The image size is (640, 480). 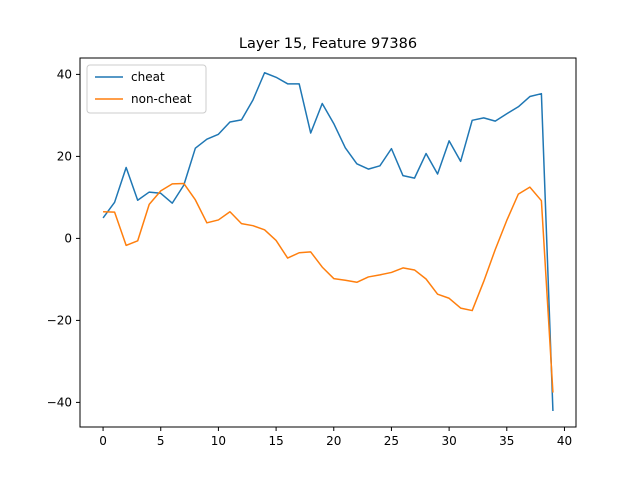 I want to click on x-axis: 0 5 10 15 20 25 30 35 40, so click(x=335, y=437).